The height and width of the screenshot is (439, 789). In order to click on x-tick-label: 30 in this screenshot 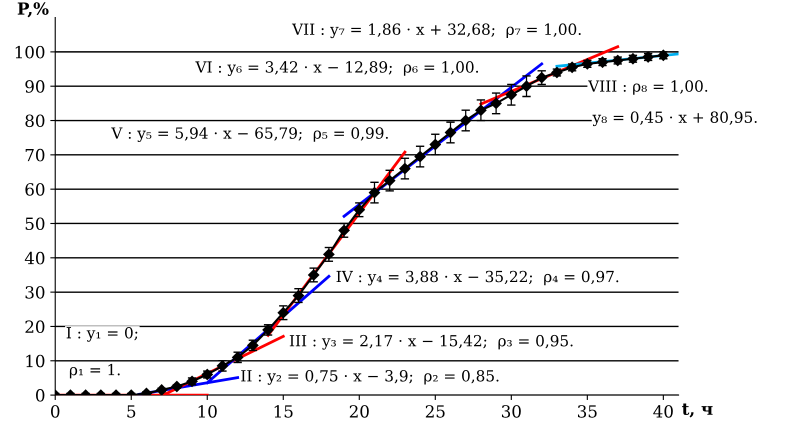, I will do `click(511, 411)`.